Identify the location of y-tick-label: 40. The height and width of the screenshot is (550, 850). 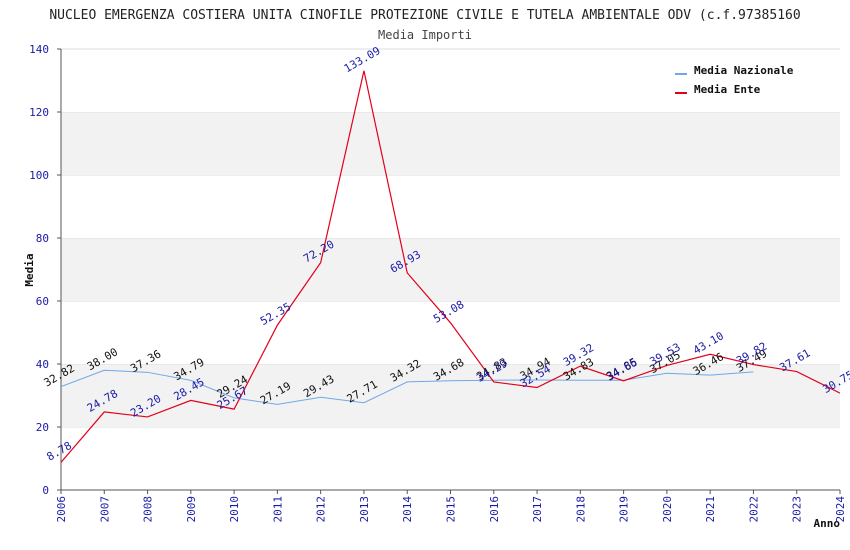
(42, 364).